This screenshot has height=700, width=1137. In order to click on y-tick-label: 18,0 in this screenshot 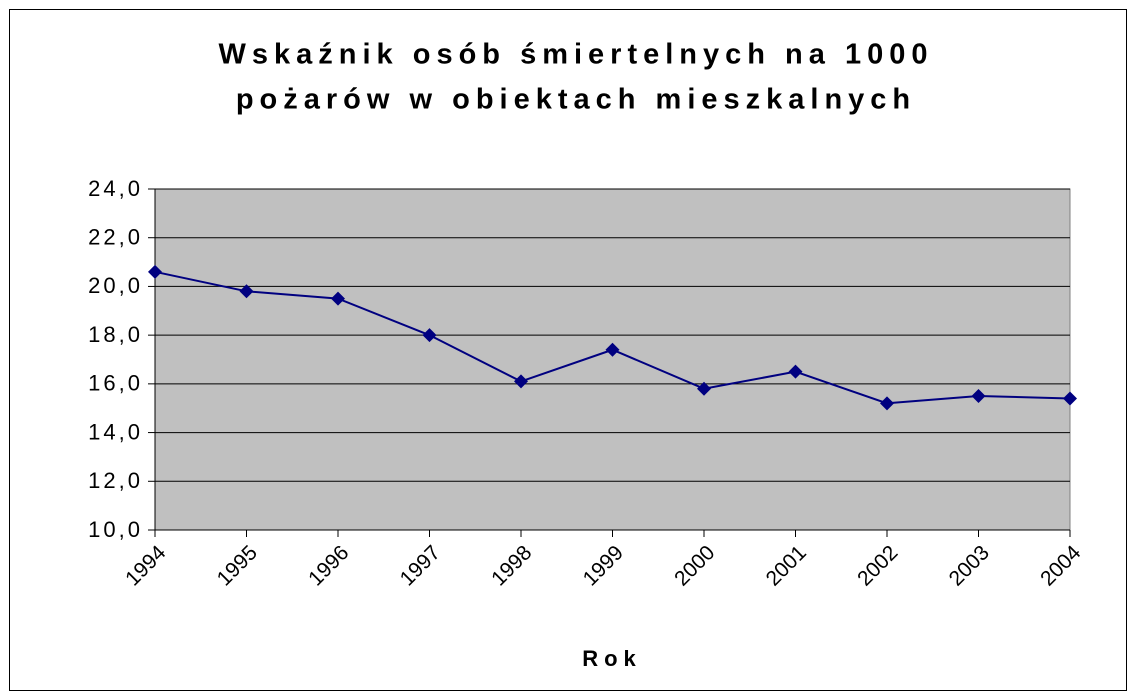, I will do `click(115, 334)`.